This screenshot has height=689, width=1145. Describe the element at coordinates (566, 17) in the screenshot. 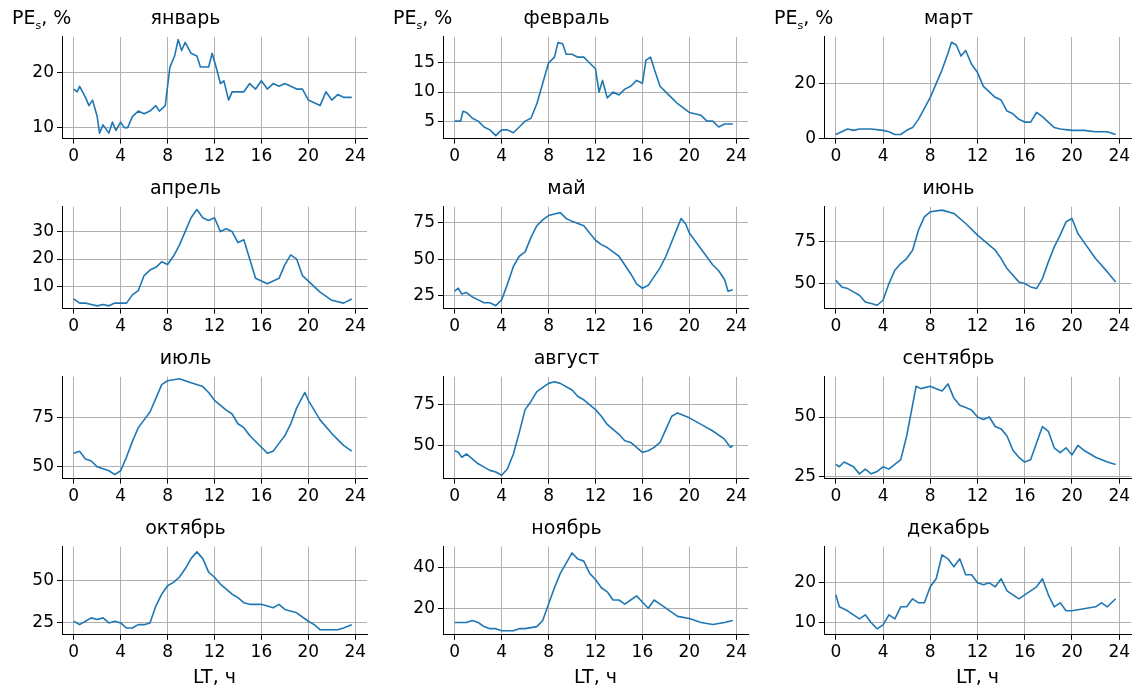

I see `chart-title: февраль` at that location.